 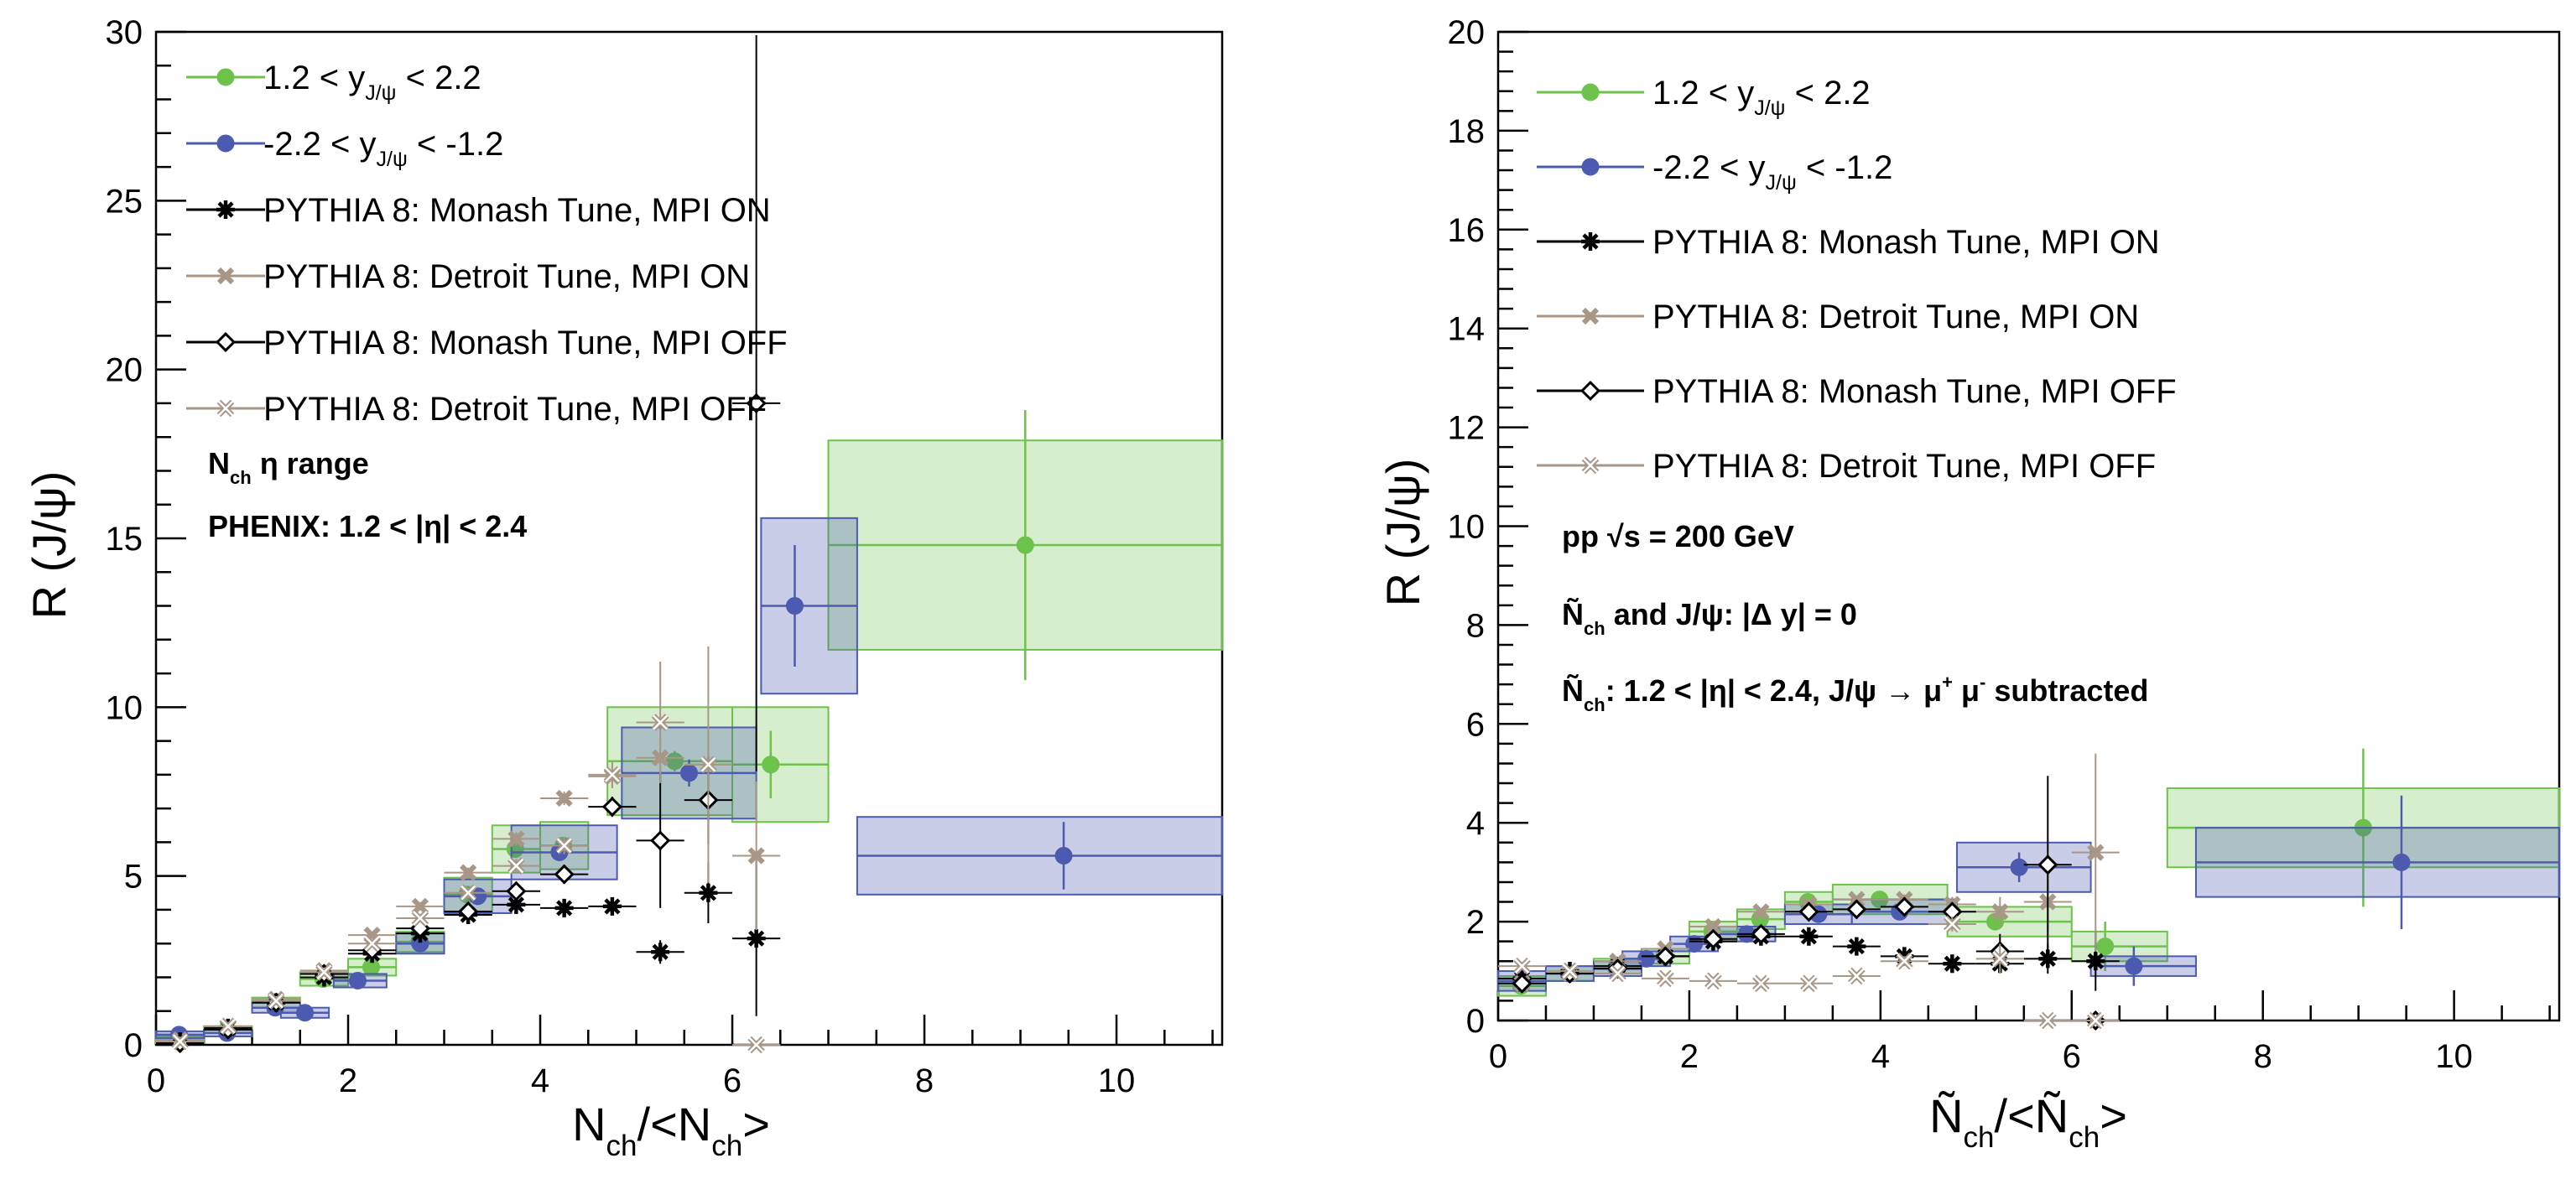 What do you see at coordinates (1904, 467) in the screenshot?
I see `right-legend-label: PYTHIA 8: Detroit Tune, MPI OFF` at bounding box center [1904, 467].